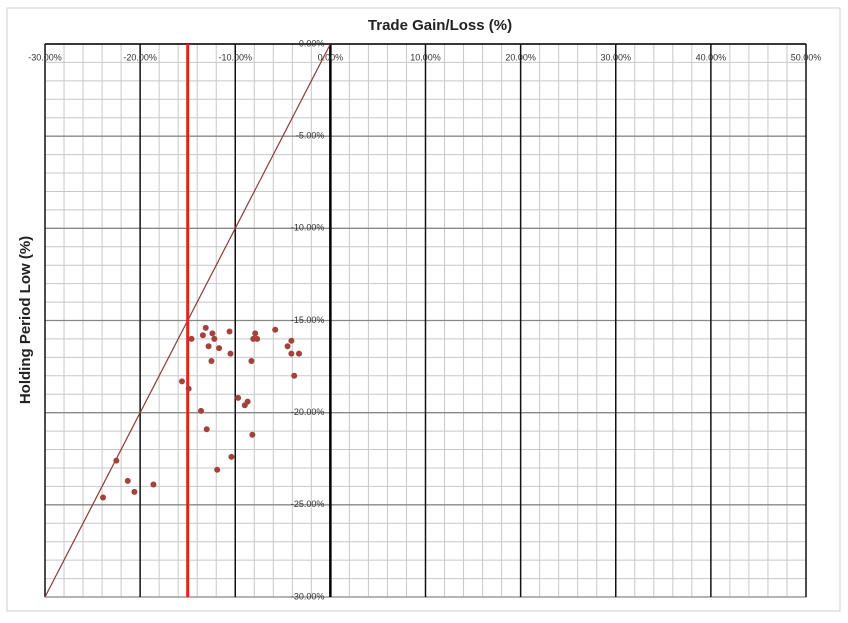 This screenshot has height=623, width=848. Describe the element at coordinates (25, 320) in the screenshot. I see `y-axis-title: Holding Period Low (%)` at that location.